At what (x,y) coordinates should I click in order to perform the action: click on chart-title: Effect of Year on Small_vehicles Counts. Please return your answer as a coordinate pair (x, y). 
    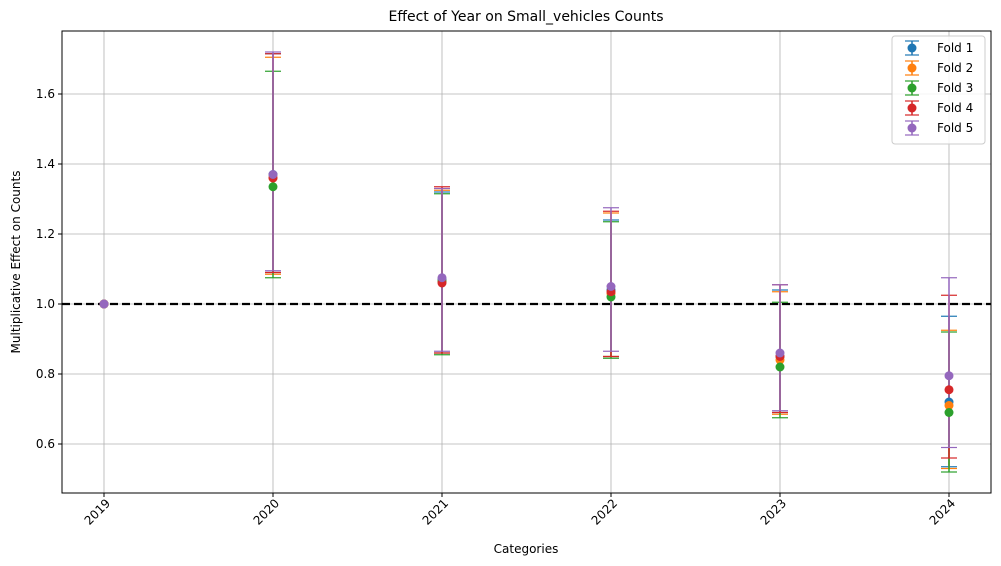
    Looking at the image, I should click on (525, 17).